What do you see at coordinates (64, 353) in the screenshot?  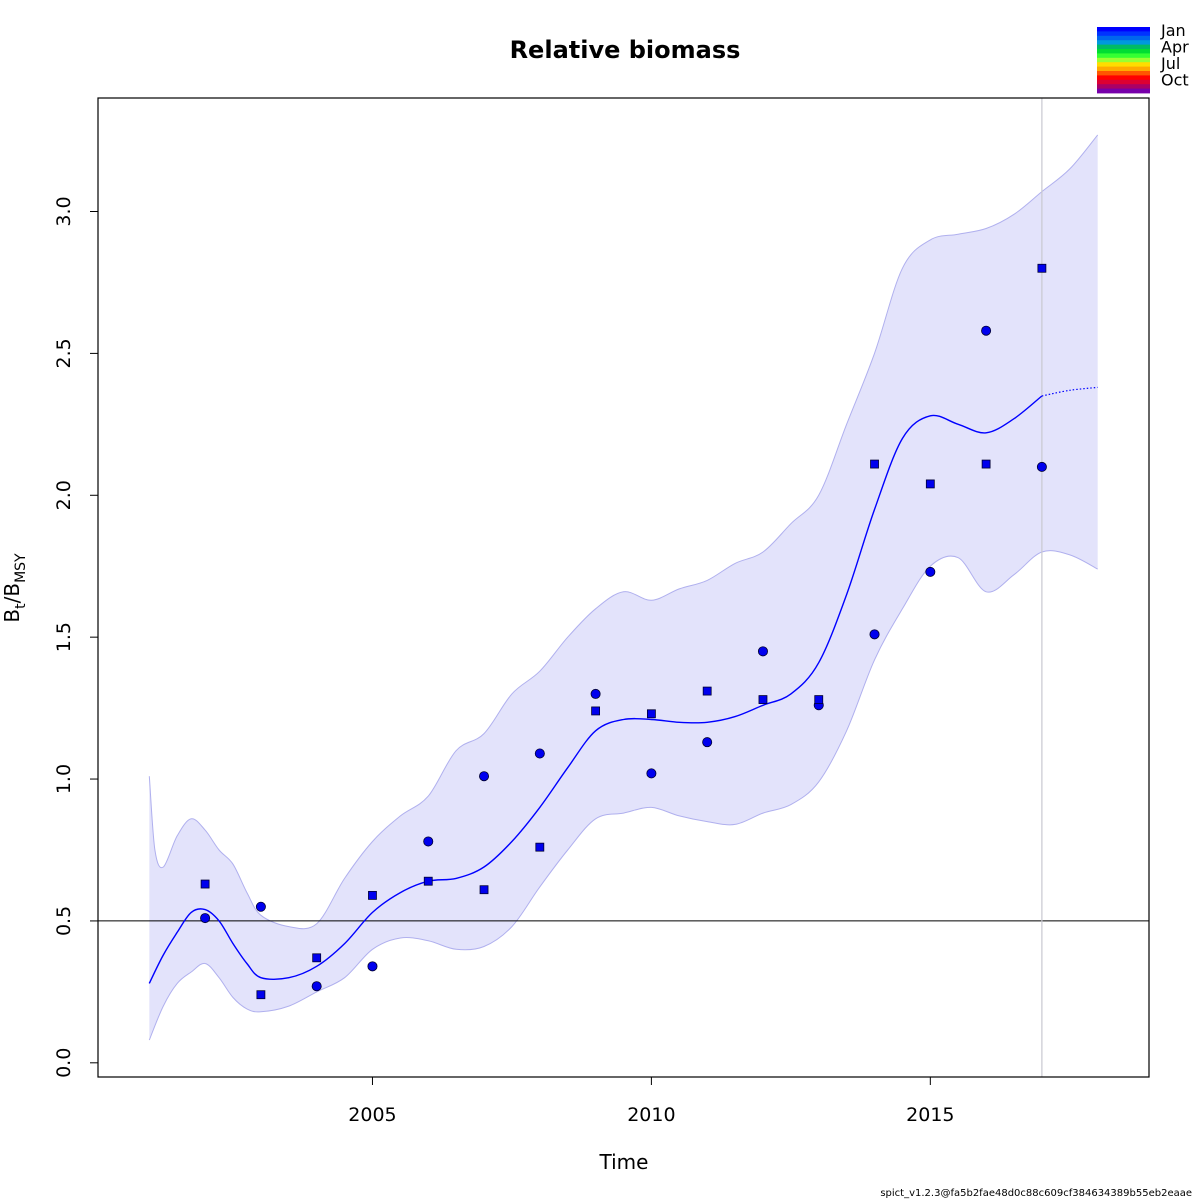 I see `y-tick-label: 2.5` at bounding box center [64, 353].